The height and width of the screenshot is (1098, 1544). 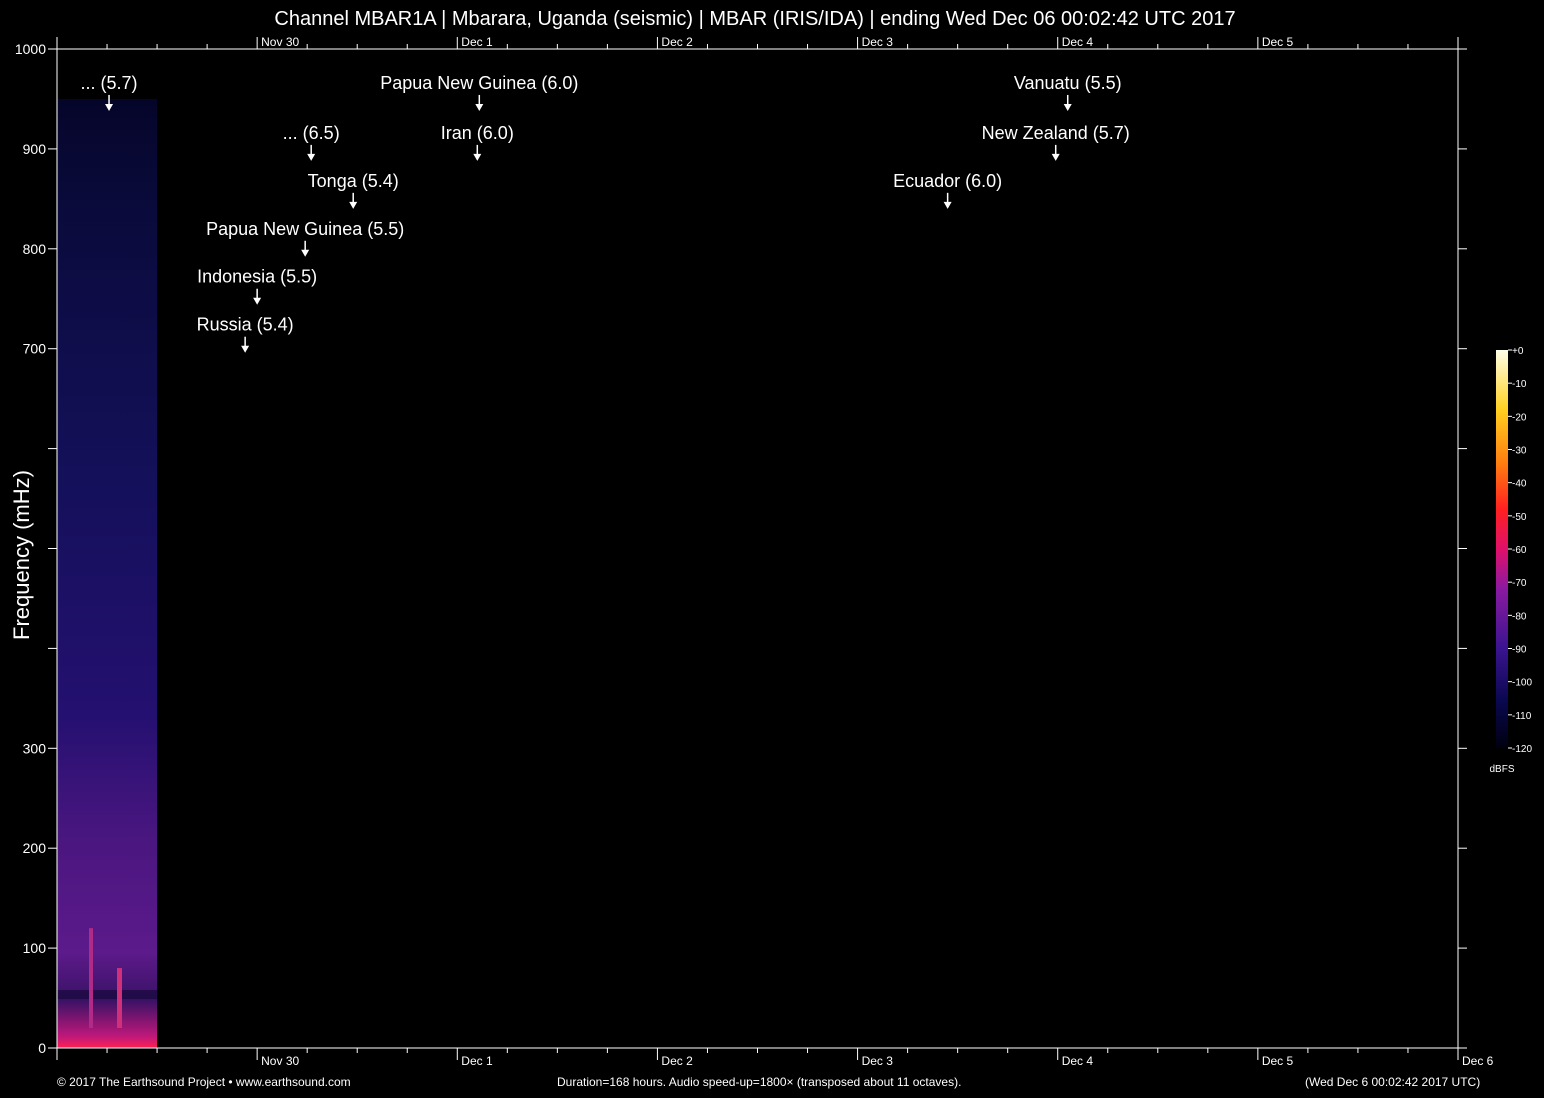 I want to click on colorbar-tick-label: -110, so click(x=1522, y=716).